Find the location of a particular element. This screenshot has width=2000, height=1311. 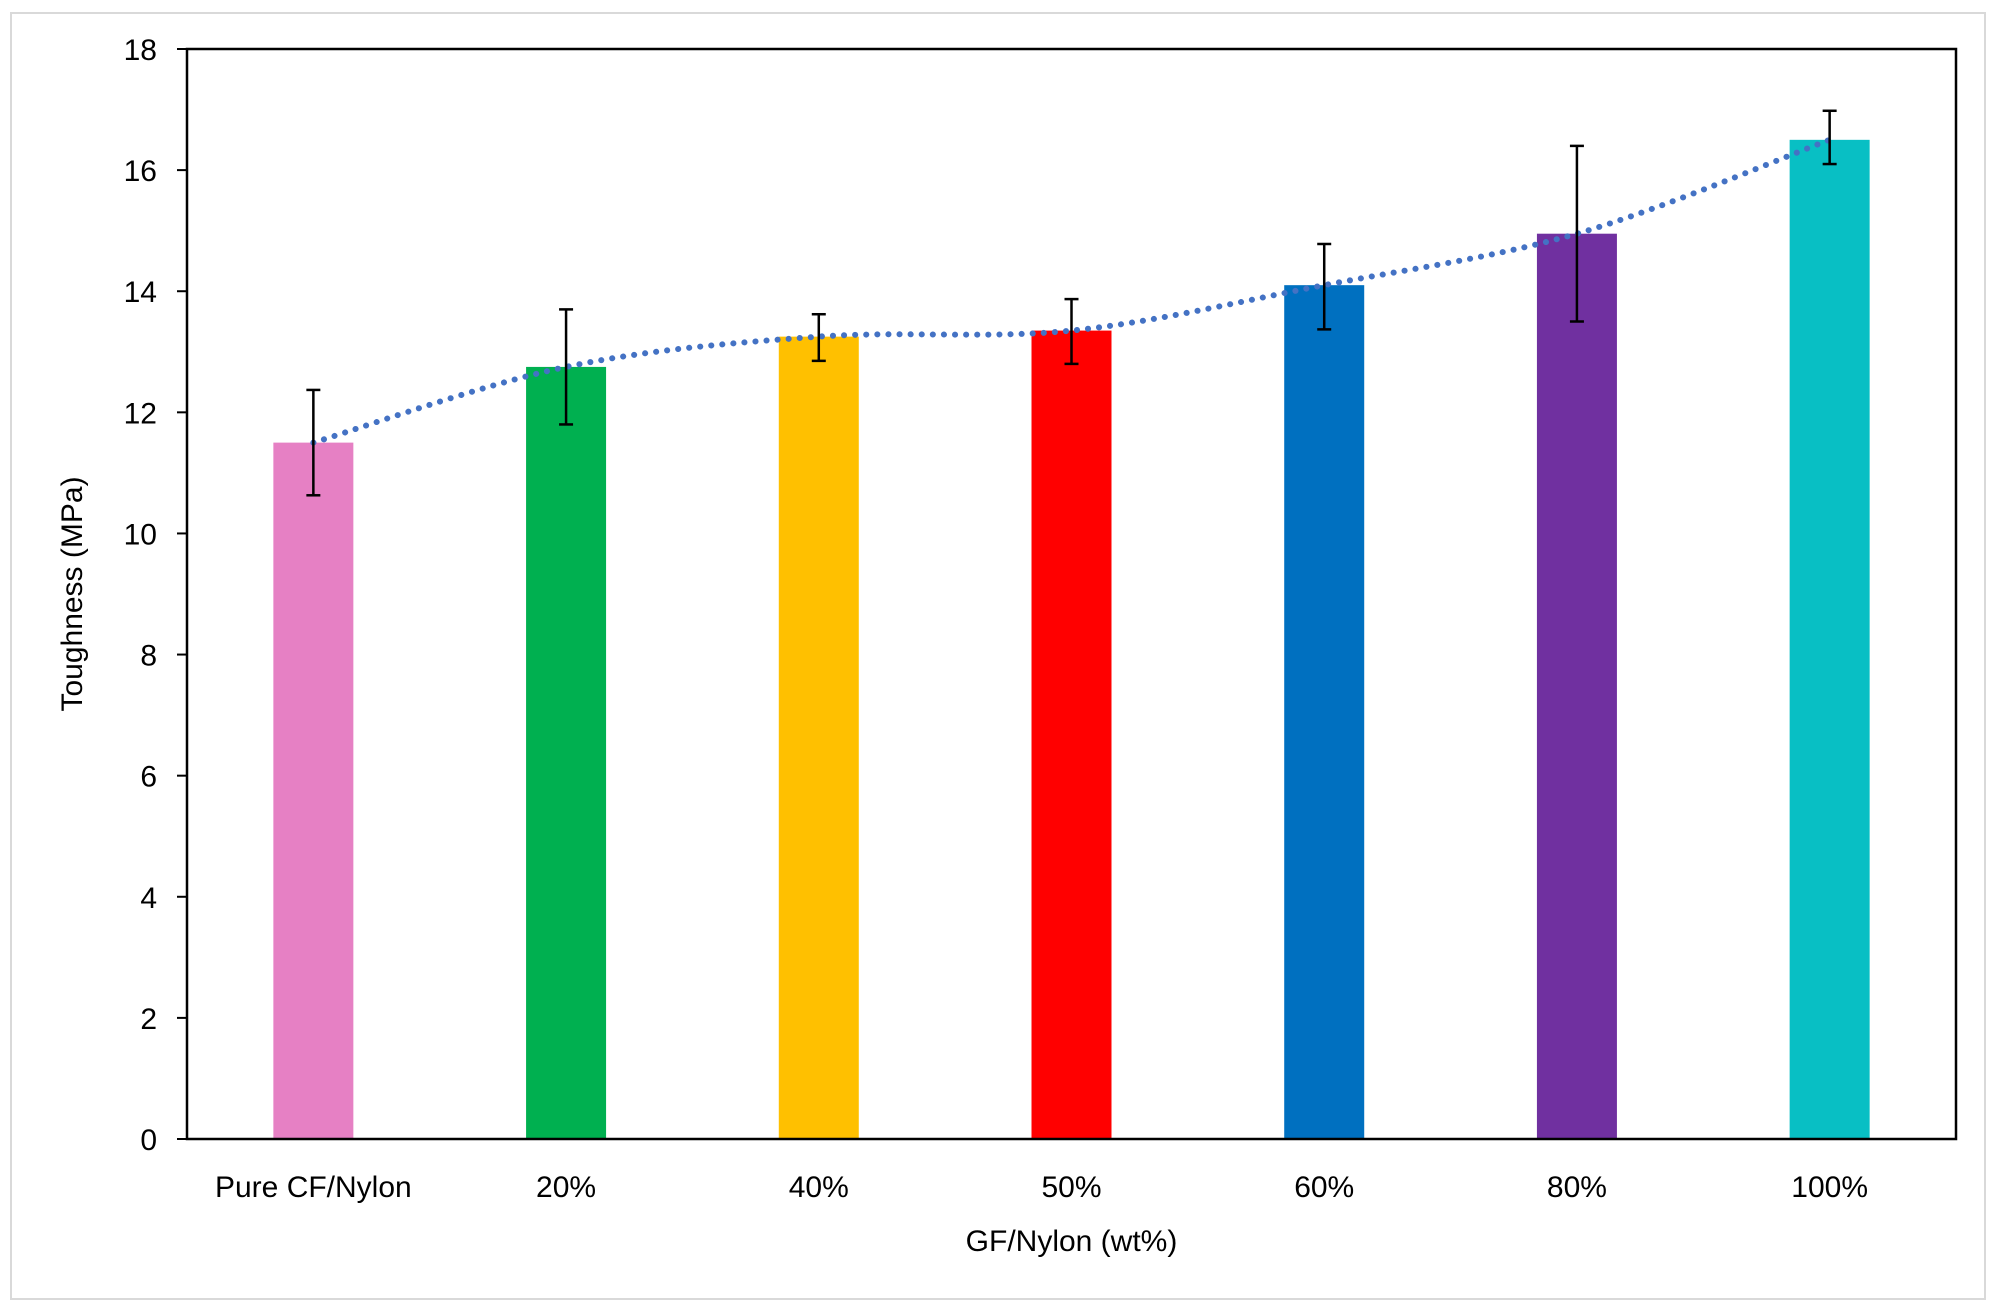

y-axis-ticks: 0 2 4 6 8 10 12 14 16 18 is located at coordinates (155, 595).